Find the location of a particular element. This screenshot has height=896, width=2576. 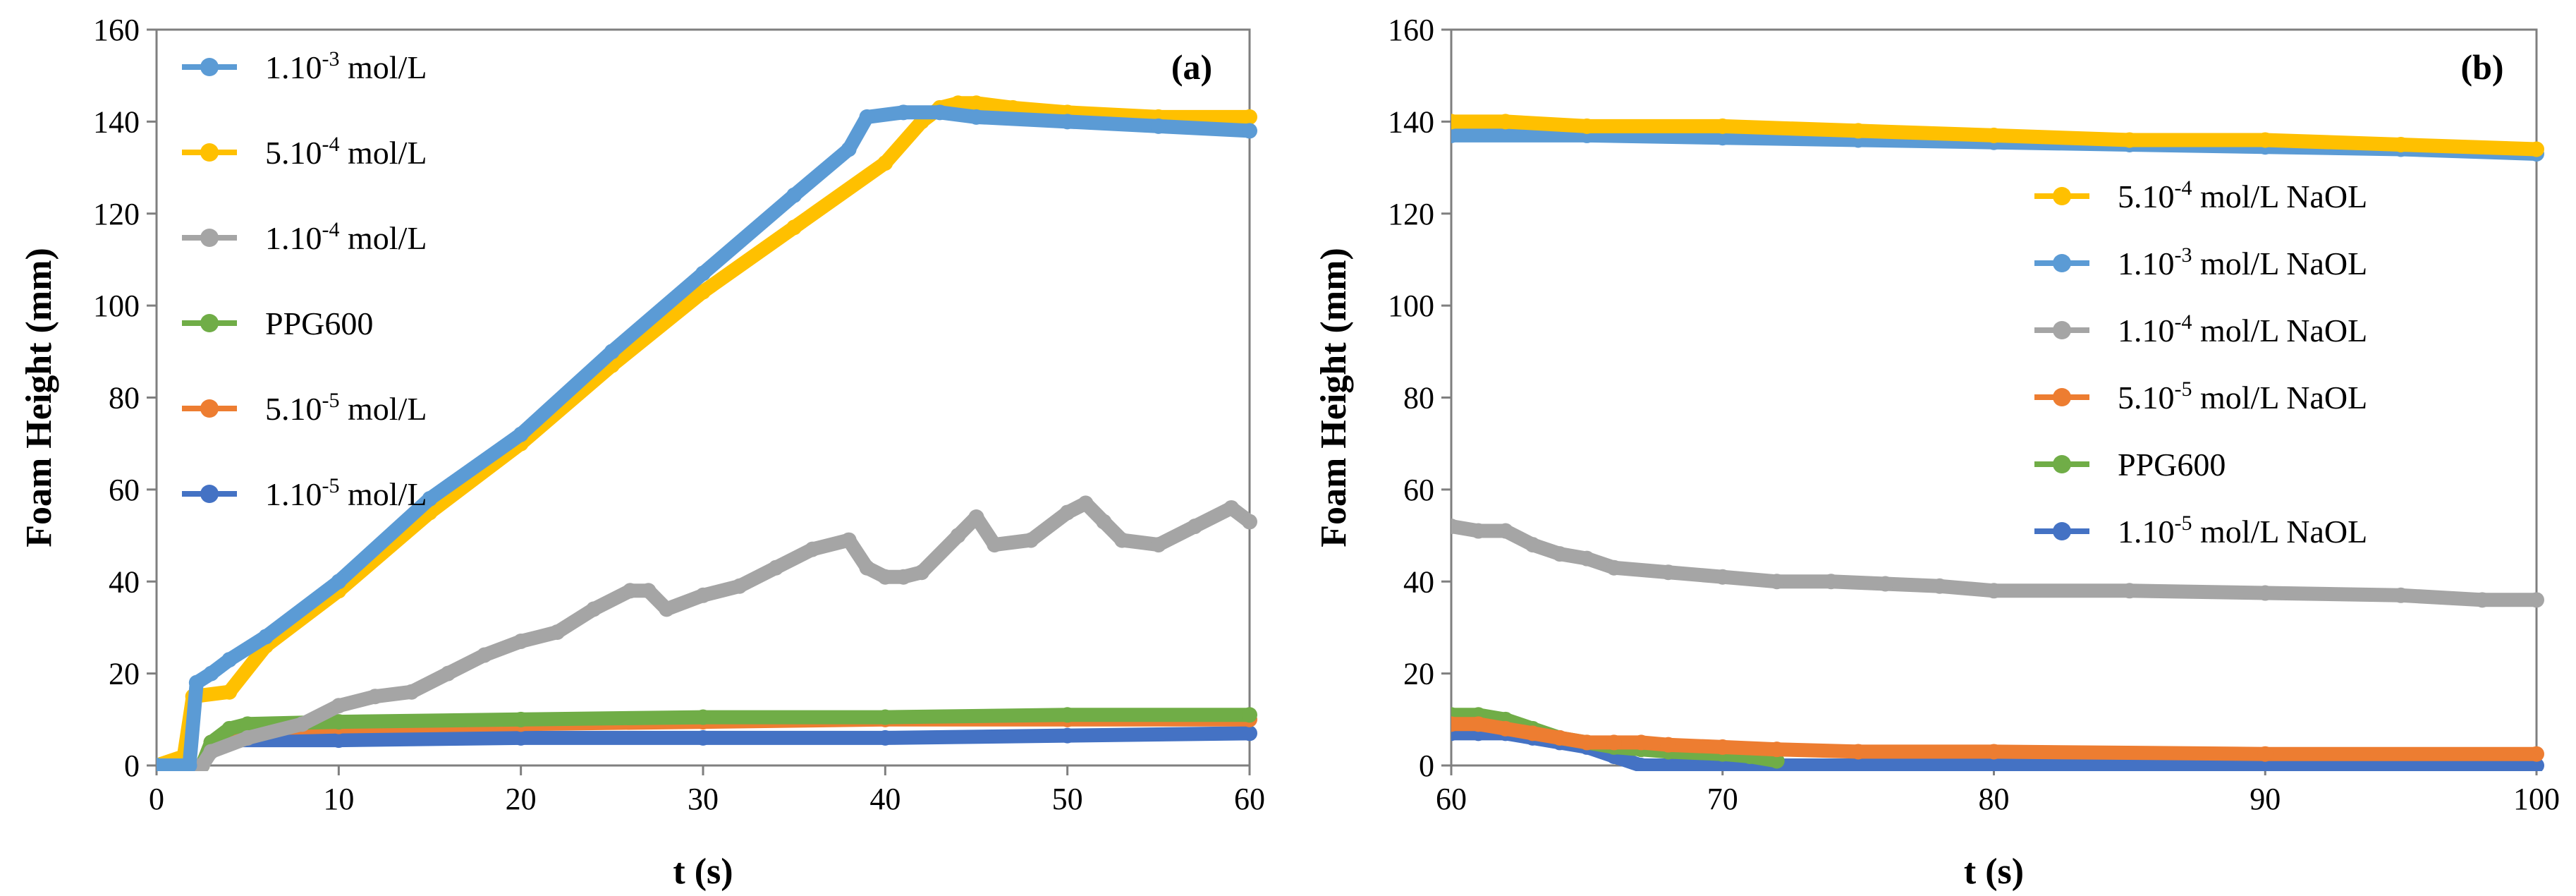

legend-label: 1.10-4 mol/L is located at coordinates (346, 237).